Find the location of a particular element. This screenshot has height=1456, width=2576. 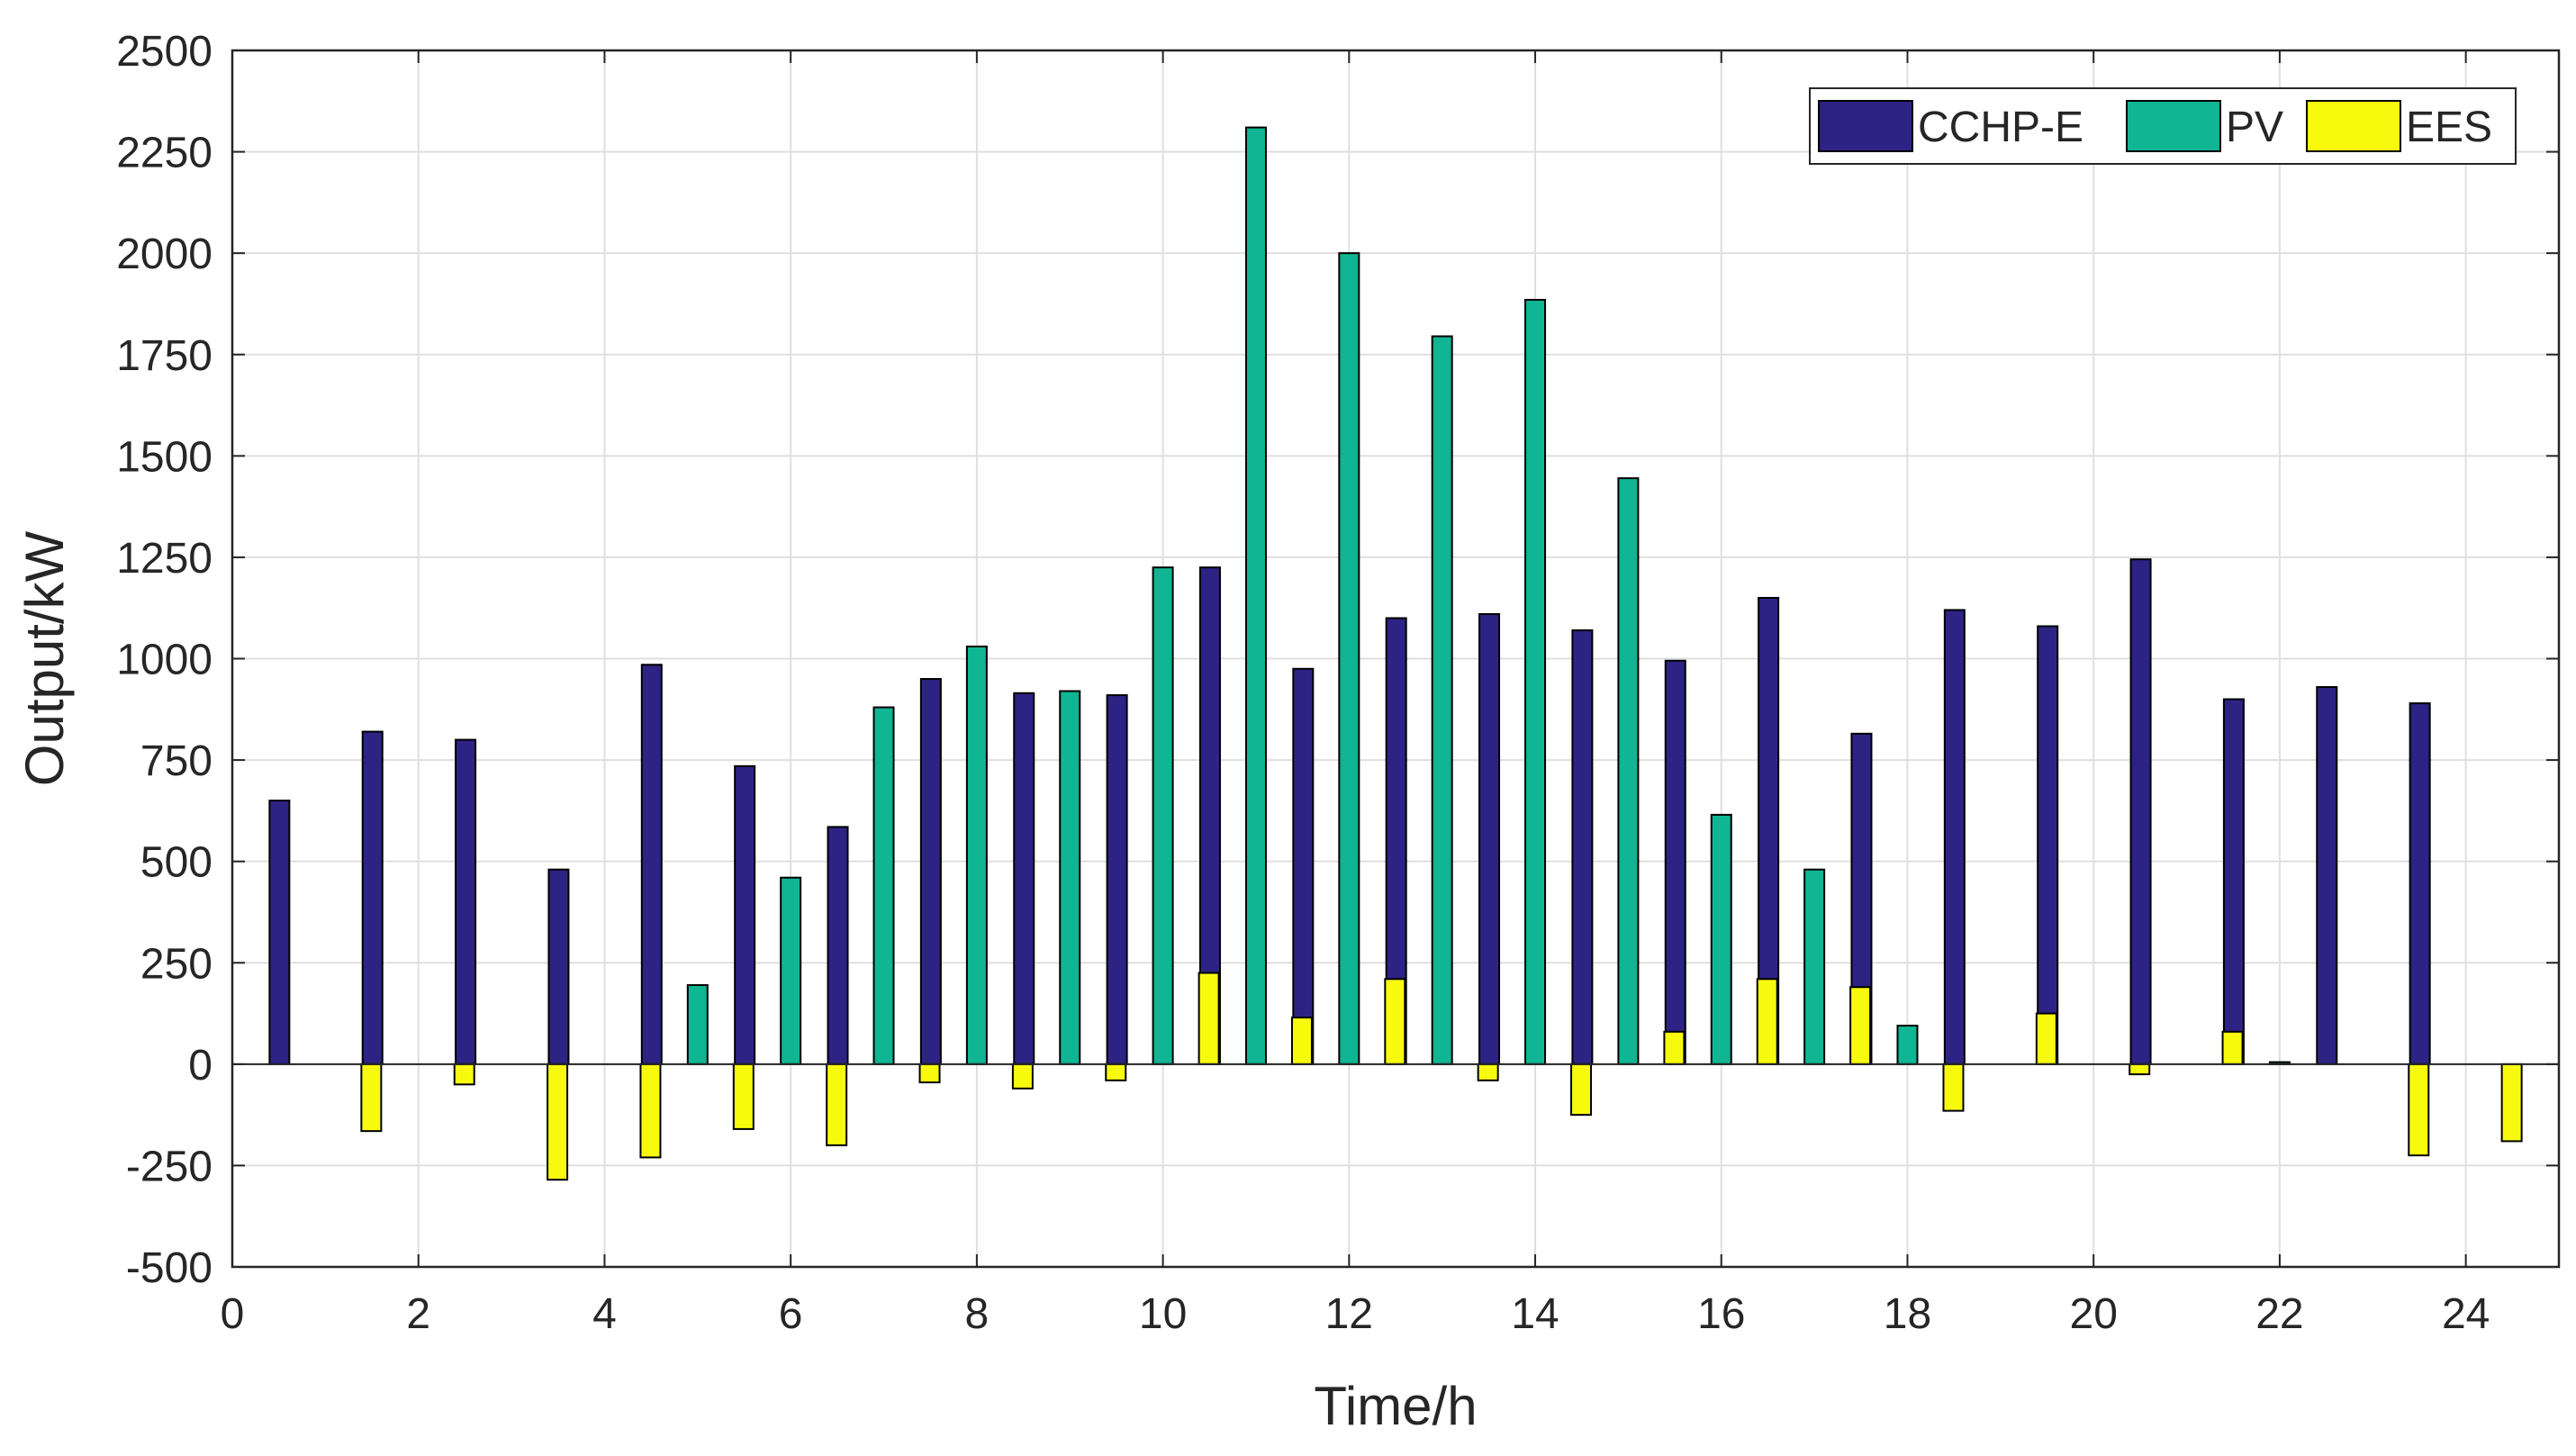

x-tick-label: 20 is located at coordinates (2094, 1314).